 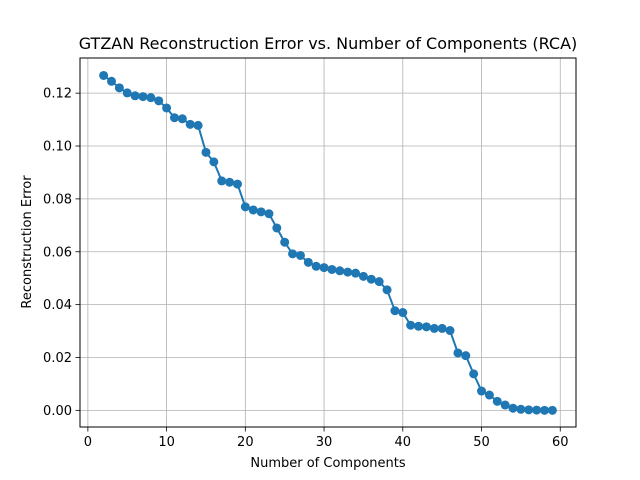 I want to click on y-tick-label: 0.08, so click(x=57, y=199).